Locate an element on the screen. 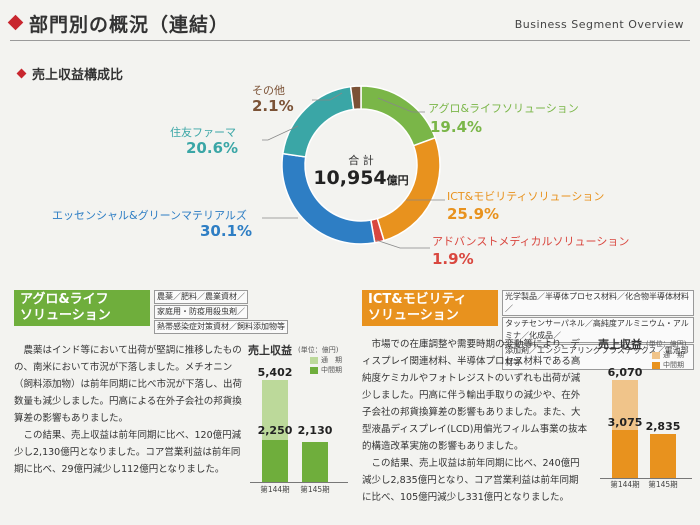  ict-title-line1: ICT&モビリティ is located at coordinates (417, 299).